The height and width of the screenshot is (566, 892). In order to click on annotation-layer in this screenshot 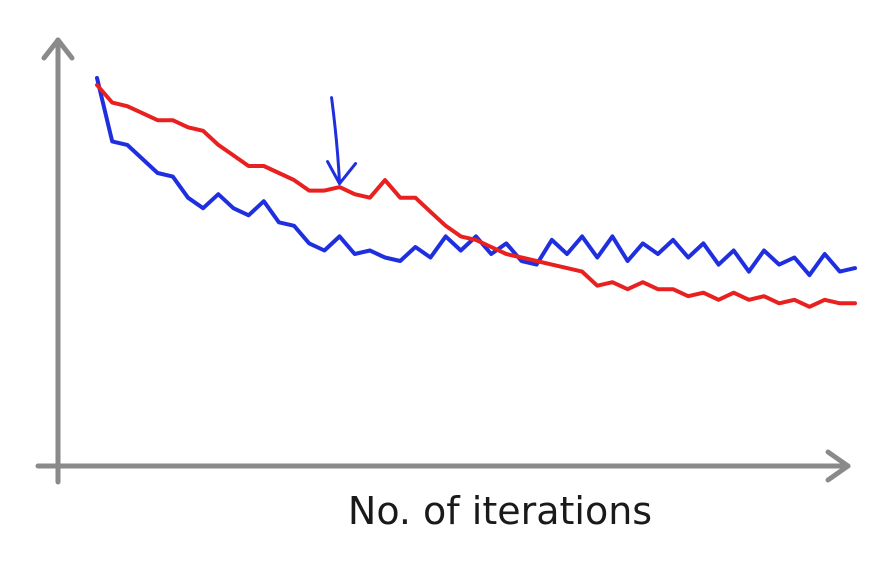, I will do `click(342, 141)`.